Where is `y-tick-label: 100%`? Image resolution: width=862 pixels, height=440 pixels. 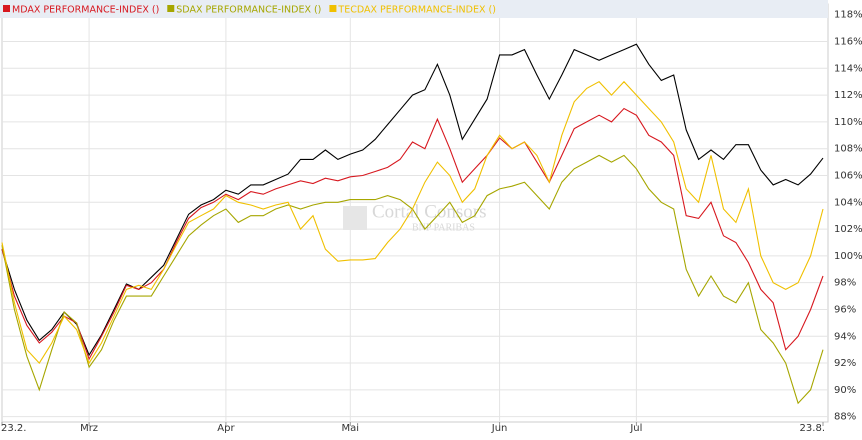 y-tick-label: 100% is located at coordinates (848, 256).